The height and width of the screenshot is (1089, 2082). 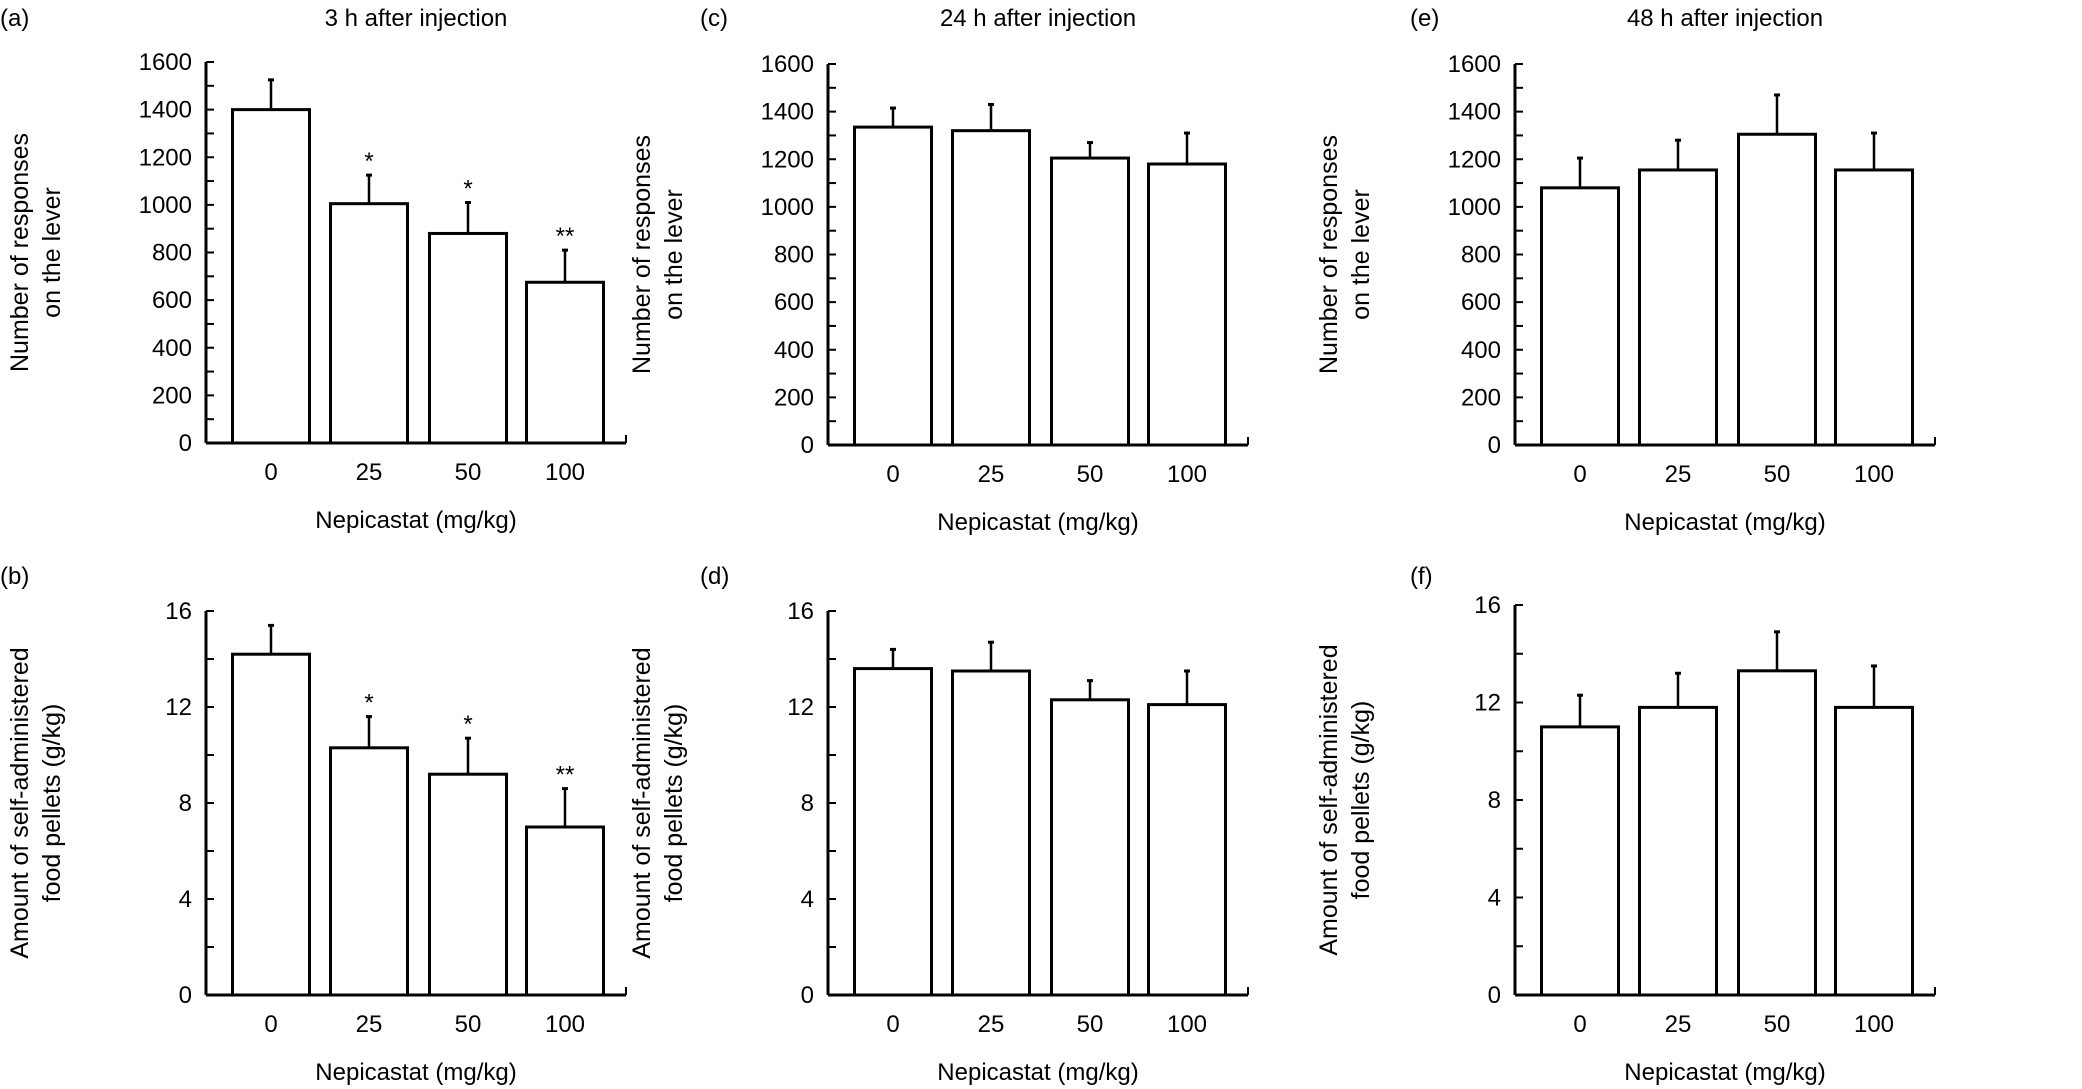 I want to click on panel-label: (d), so click(x=714, y=576).